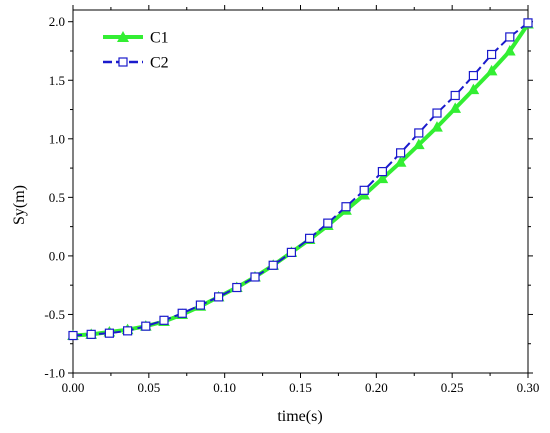  I want to click on x-tick-label: 0.25, so click(452, 387).